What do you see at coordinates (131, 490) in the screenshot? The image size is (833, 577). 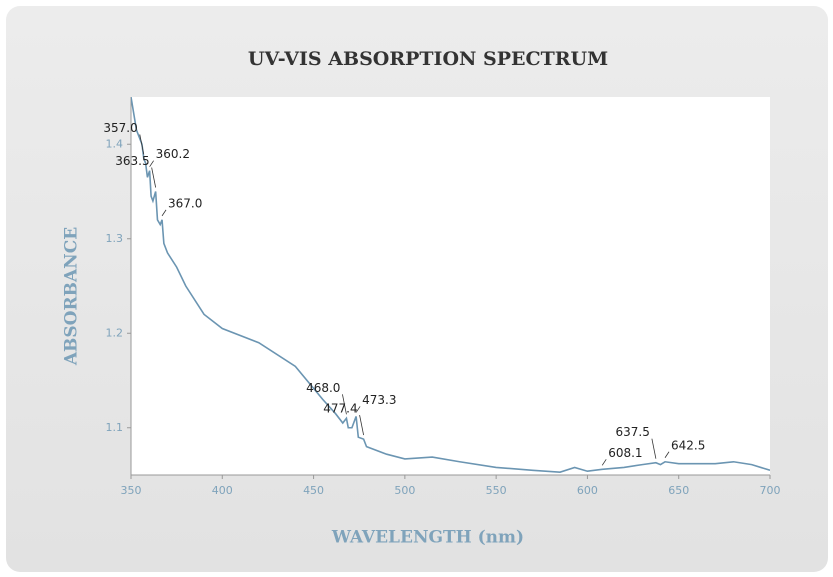 I see `x-tick-label: 350` at bounding box center [131, 490].